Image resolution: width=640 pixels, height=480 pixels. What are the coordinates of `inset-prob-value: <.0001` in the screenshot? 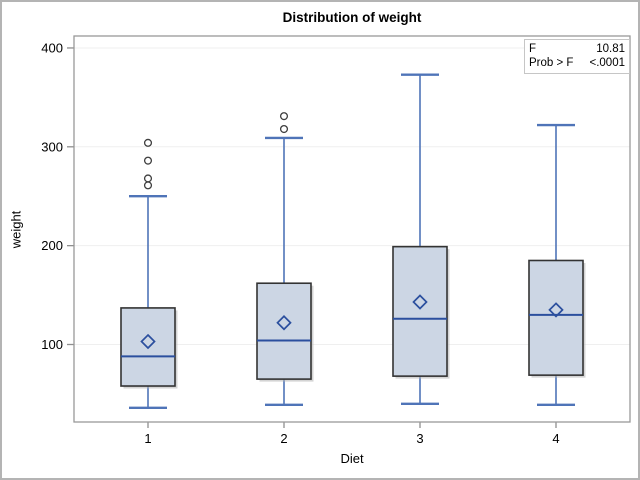 It's located at (607, 63).